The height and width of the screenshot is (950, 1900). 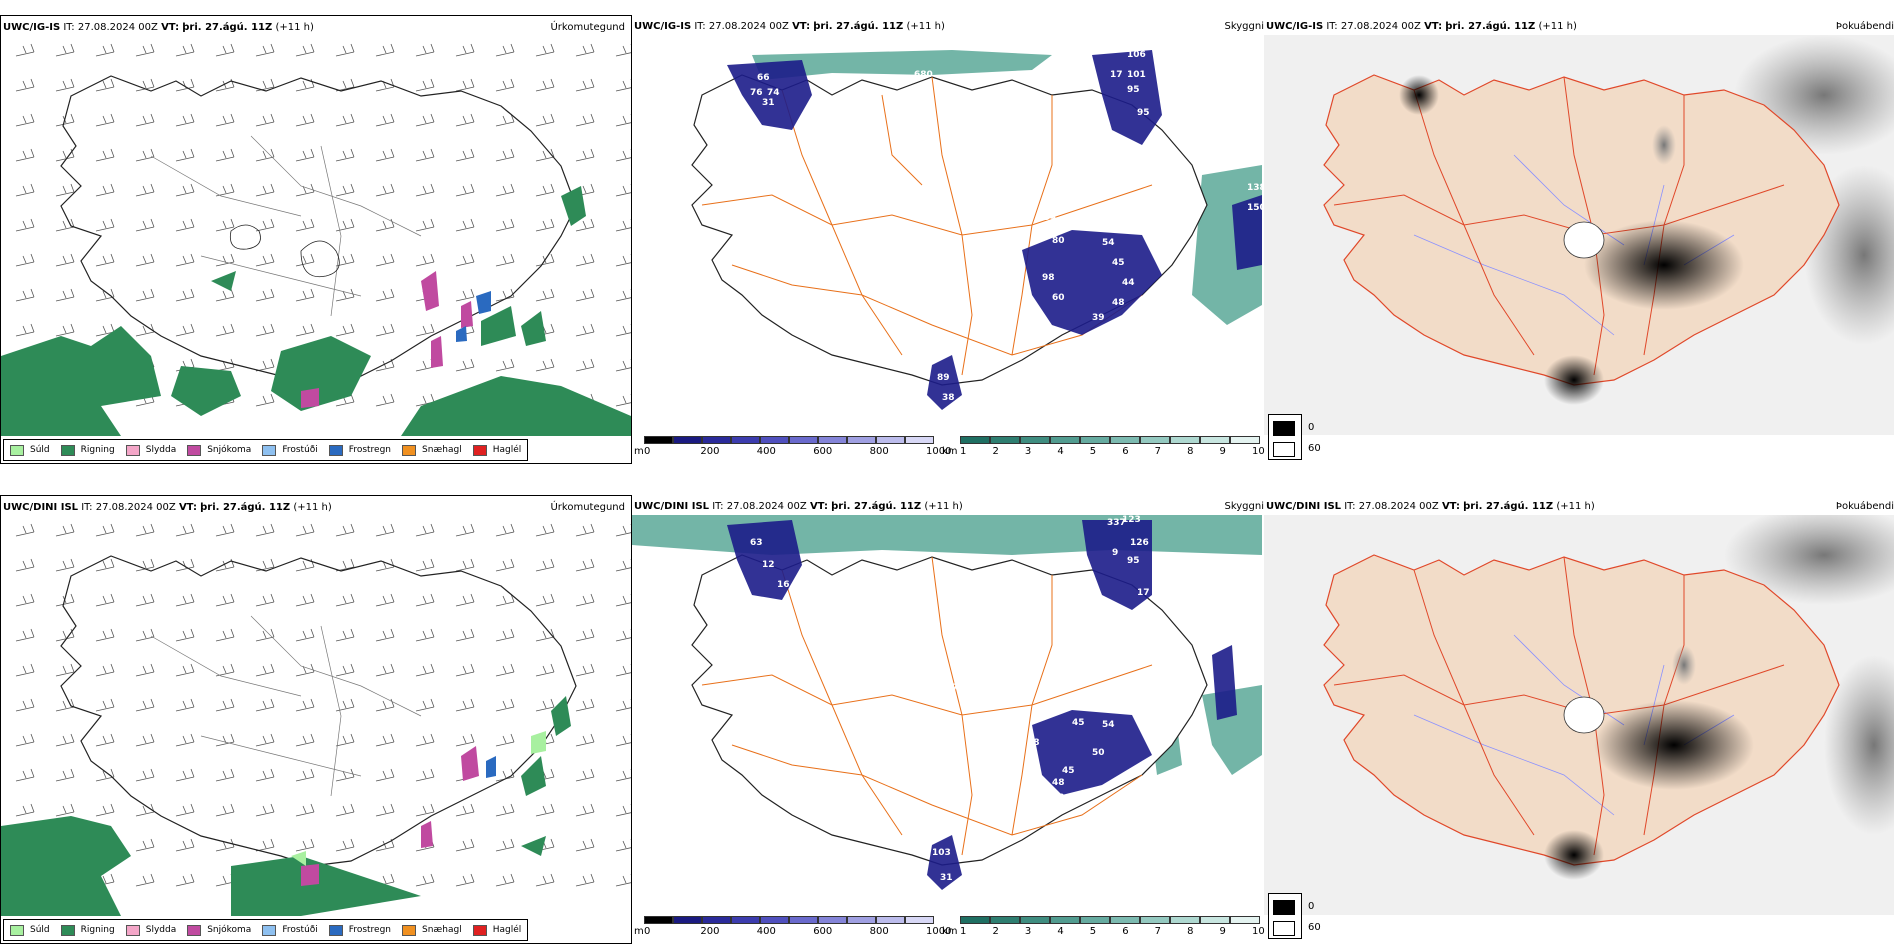 What do you see at coordinates (663, 26) in the screenshot?
I see `model-label: UWC/IG-IS` at bounding box center [663, 26].